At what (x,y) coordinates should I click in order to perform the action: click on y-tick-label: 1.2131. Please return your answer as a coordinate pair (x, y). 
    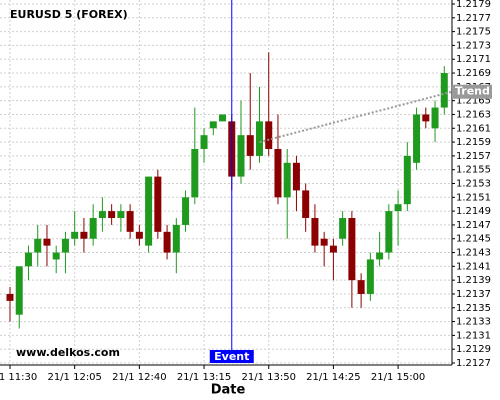
    Looking at the image, I should click on (473, 335).